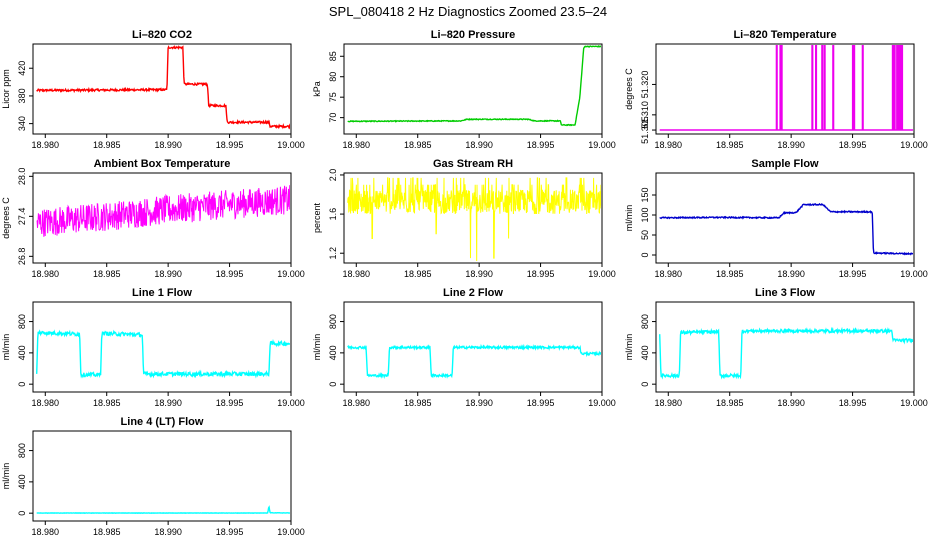 Image resolution: width=936 pixels, height=540 pixels. Describe the element at coordinates (22, 68) in the screenshot. I see `y-tick-label: 420` at that location.